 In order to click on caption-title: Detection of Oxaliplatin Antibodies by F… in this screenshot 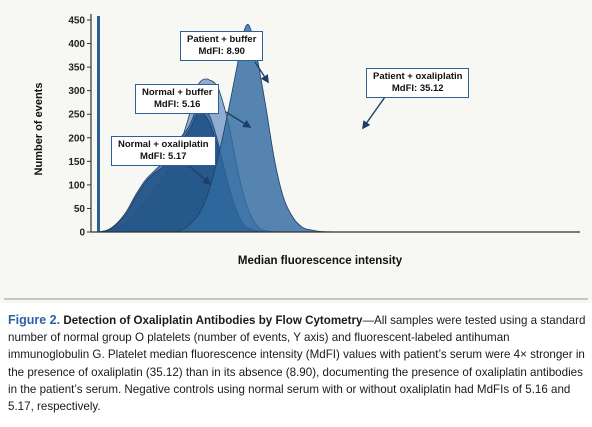, I will do `click(213, 320)`.